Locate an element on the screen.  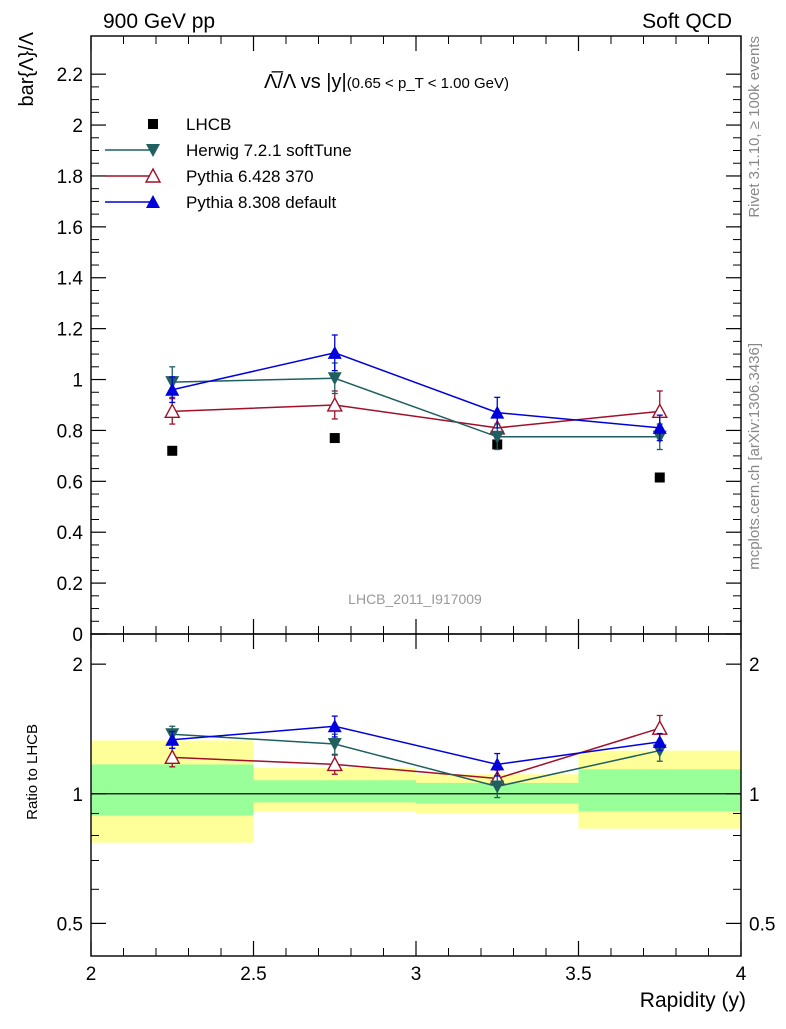
main-ylabel: bar{Λ}/Λ is located at coordinates (27, 68).